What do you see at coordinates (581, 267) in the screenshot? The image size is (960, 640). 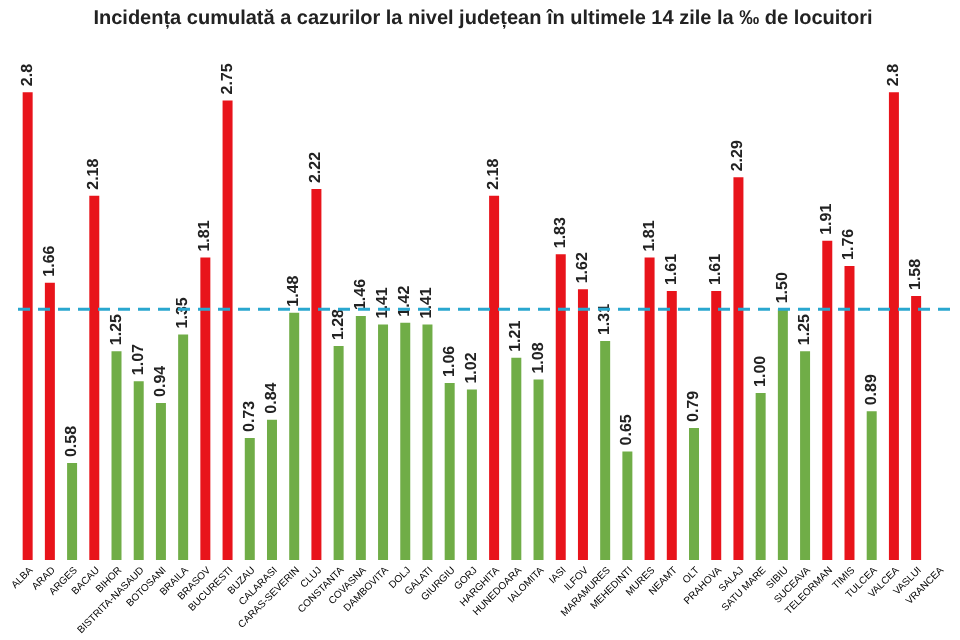 I see `data-label: 1.62` at bounding box center [581, 267].